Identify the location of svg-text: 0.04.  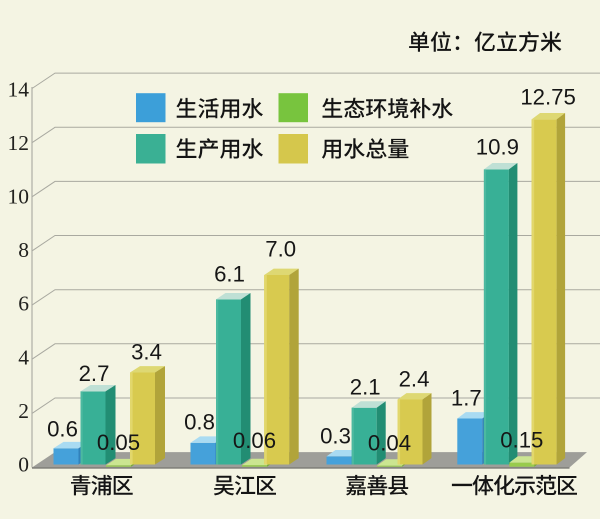
(389, 442).